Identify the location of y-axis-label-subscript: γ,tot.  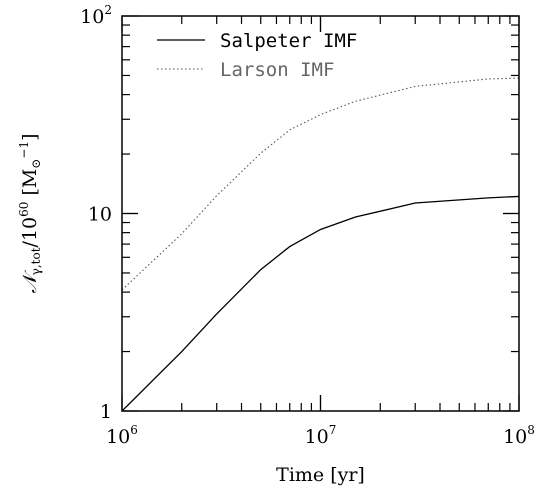
(36, 261).